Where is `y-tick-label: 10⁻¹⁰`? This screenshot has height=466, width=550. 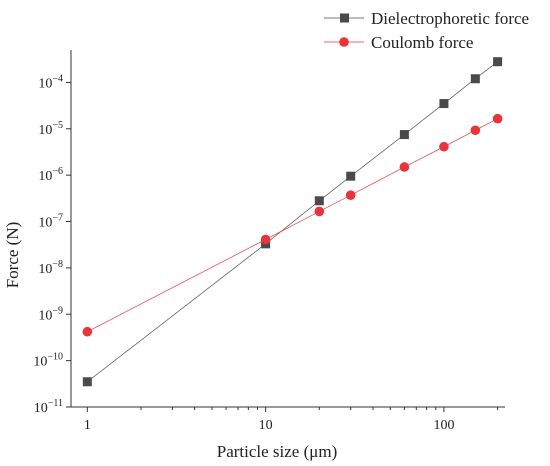 y-tick-label: 10⁻¹⁰ is located at coordinates (48, 361).